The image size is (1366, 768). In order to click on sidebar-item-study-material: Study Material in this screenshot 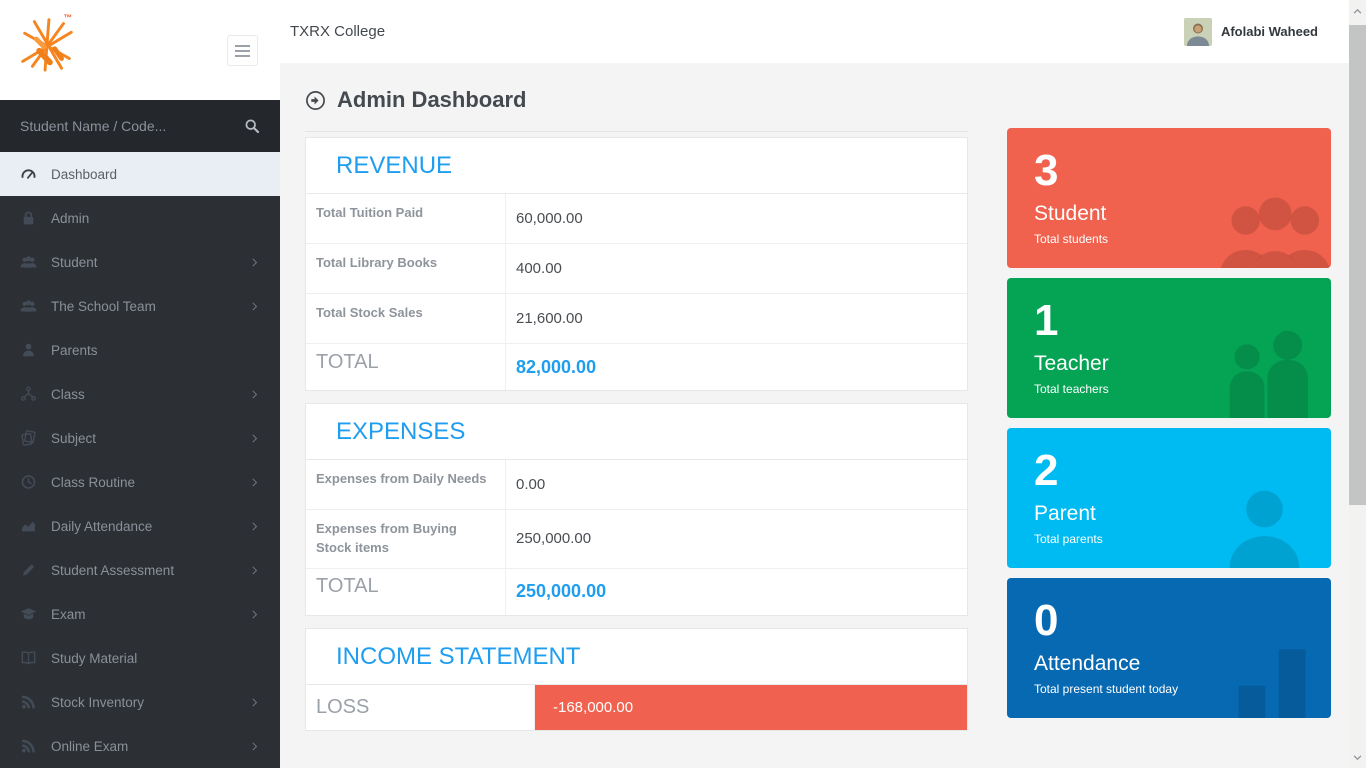, I will do `click(140, 658)`.